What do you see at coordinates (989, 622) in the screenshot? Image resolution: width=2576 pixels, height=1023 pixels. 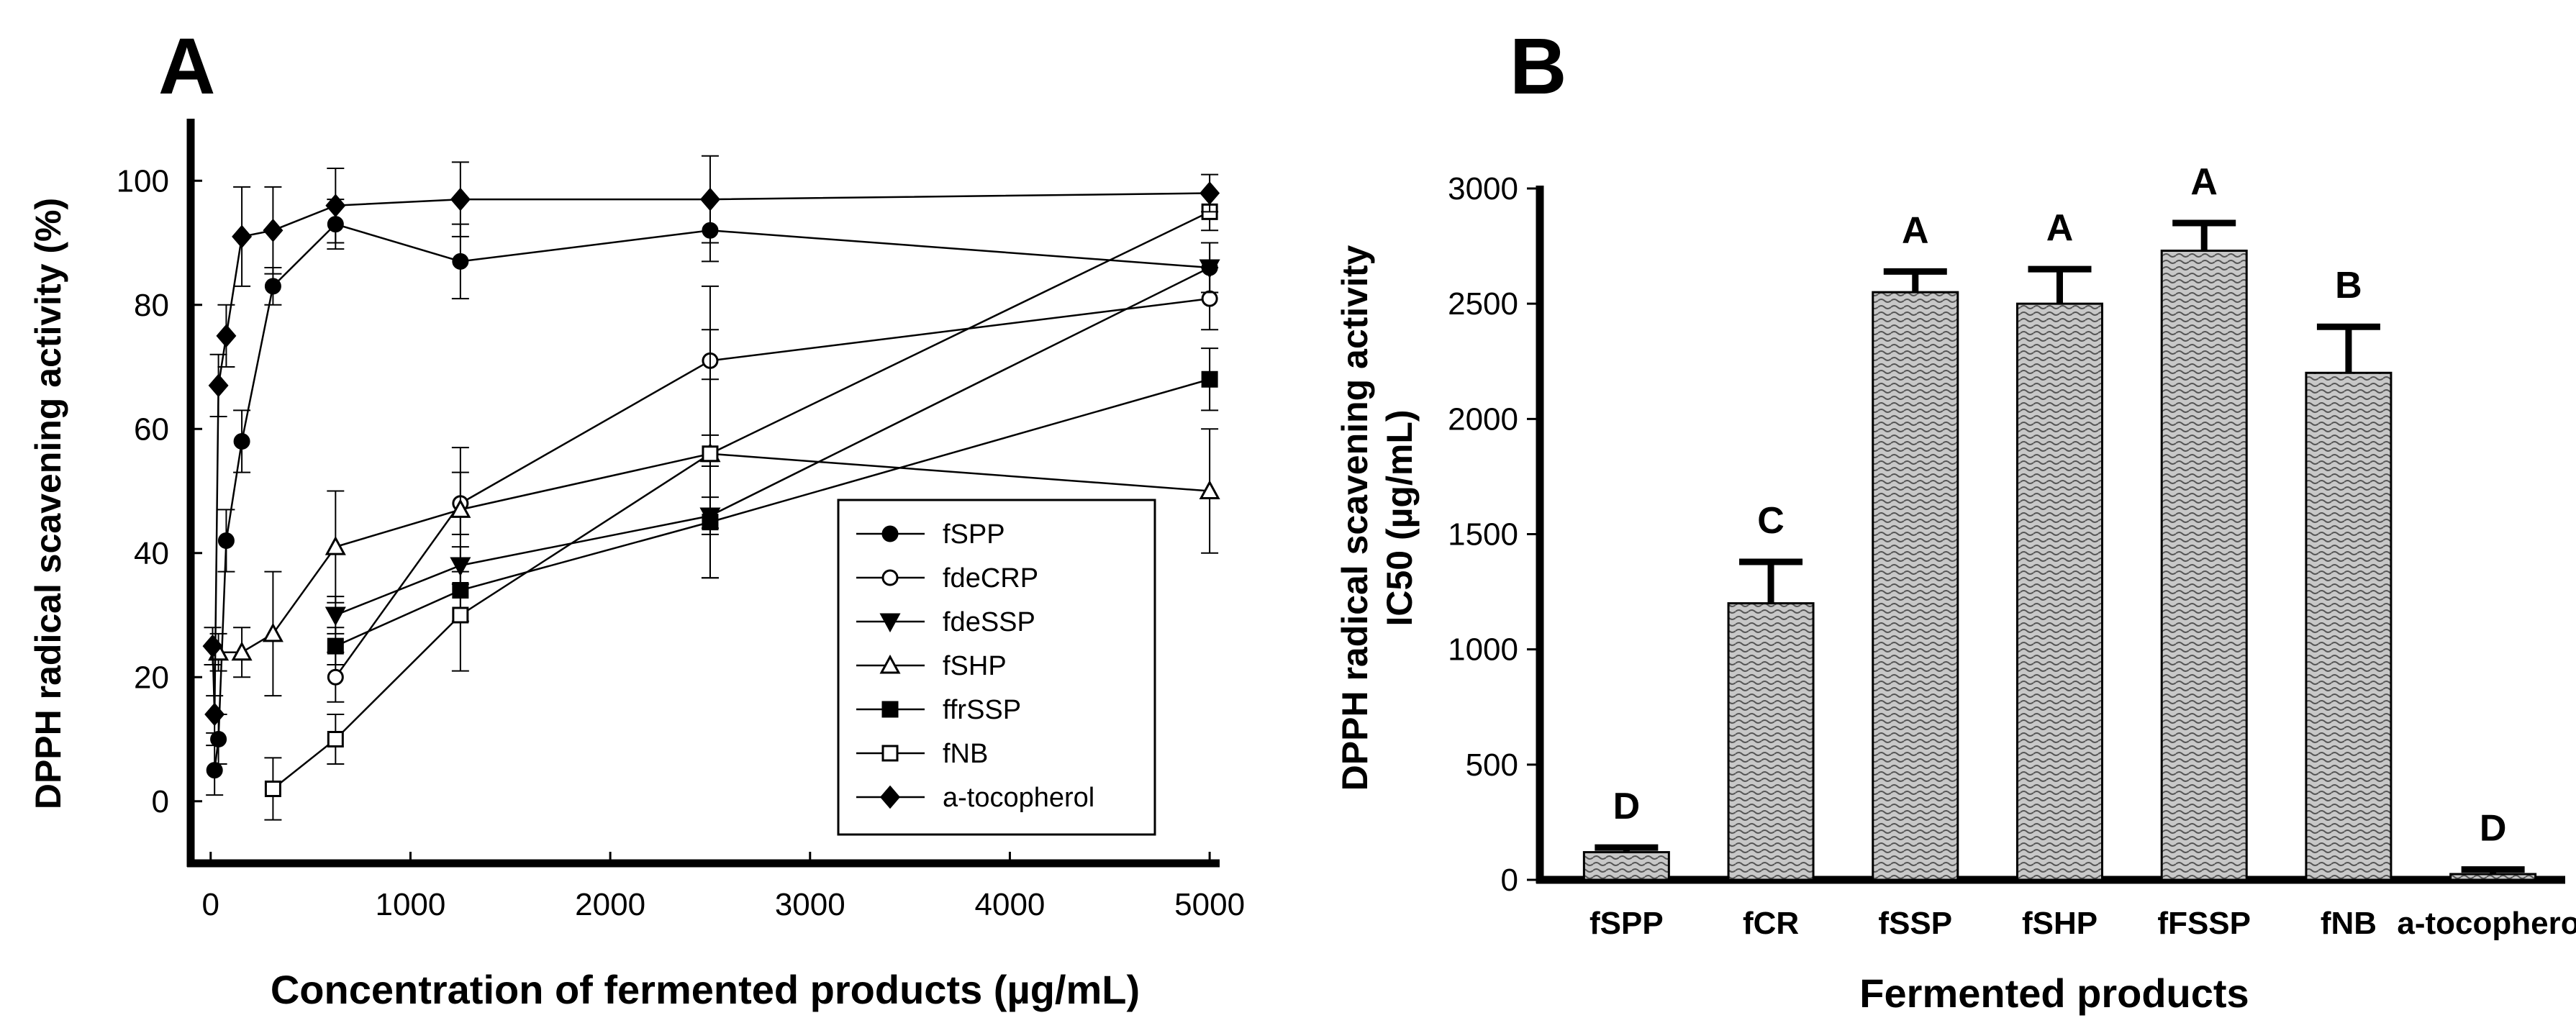 I see `legend-label: fdeSSP` at bounding box center [989, 622].